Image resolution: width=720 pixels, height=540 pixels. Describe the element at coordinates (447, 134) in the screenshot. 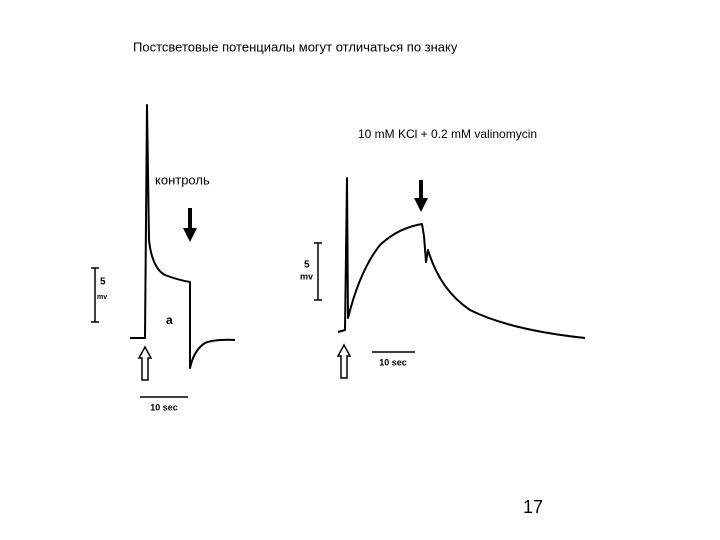

I see `panel-label: 10 mM KCl + 0.2 mM valinomycin` at that location.